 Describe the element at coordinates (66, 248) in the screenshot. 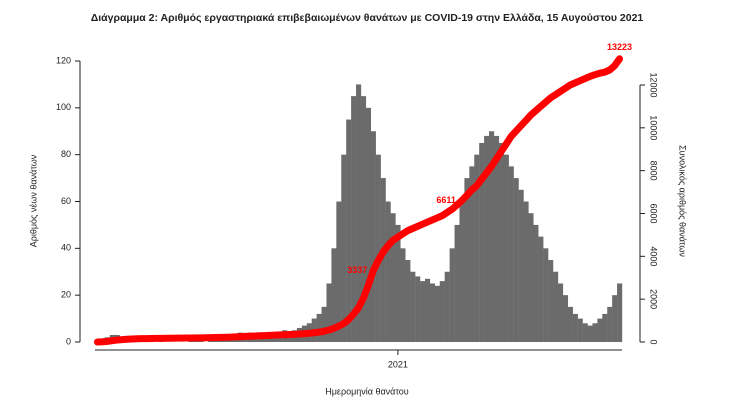

I see `y-tick-label: 40` at that location.